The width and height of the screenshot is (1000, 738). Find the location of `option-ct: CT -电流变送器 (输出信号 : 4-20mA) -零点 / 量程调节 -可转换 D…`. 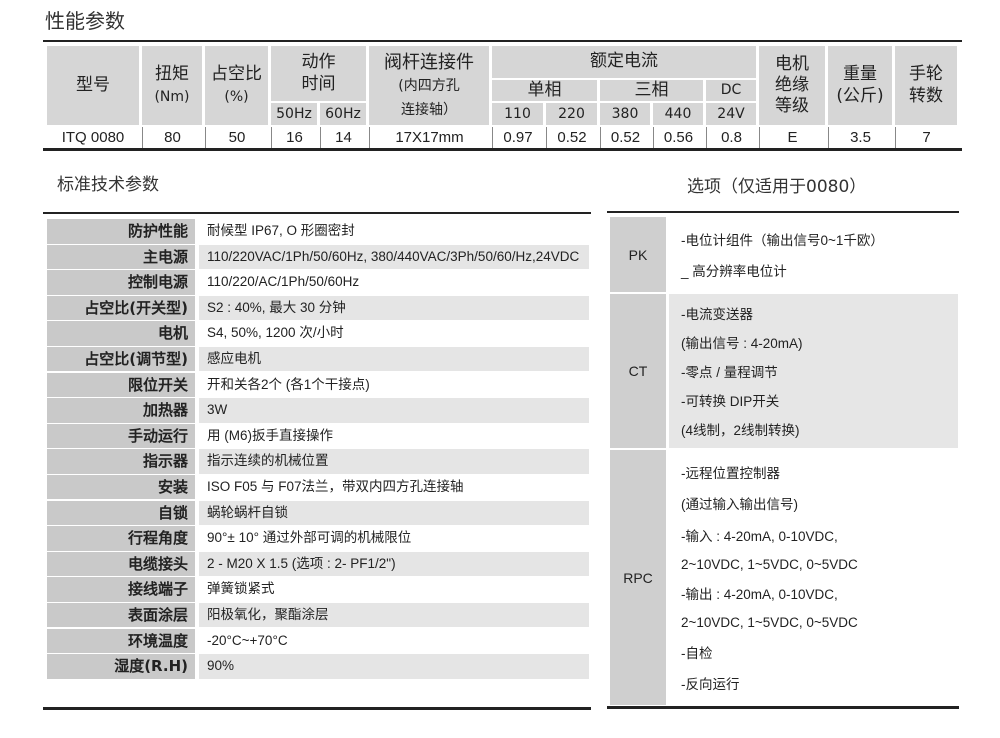

option-ct: CT -电流变送器 (输出信号 : 4-20mA) -零点 / 量程调节 -可转换 D… is located at coordinates (784, 371).